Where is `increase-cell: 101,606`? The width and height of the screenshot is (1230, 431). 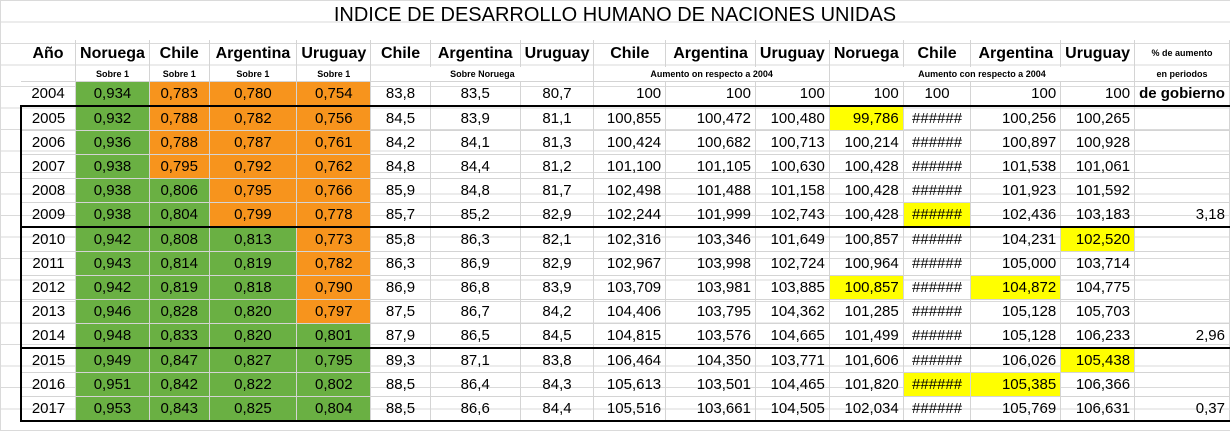
increase-cell: 101,606 is located at coordinates (866, 360).